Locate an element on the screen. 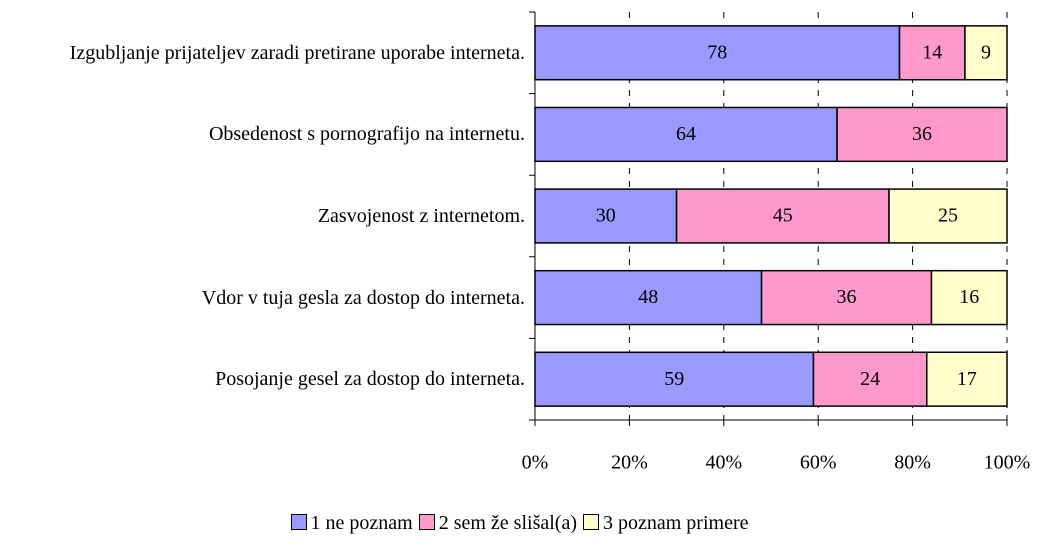  category-label: Zasvojenost z internetom. is located at coordinates (421, 216).